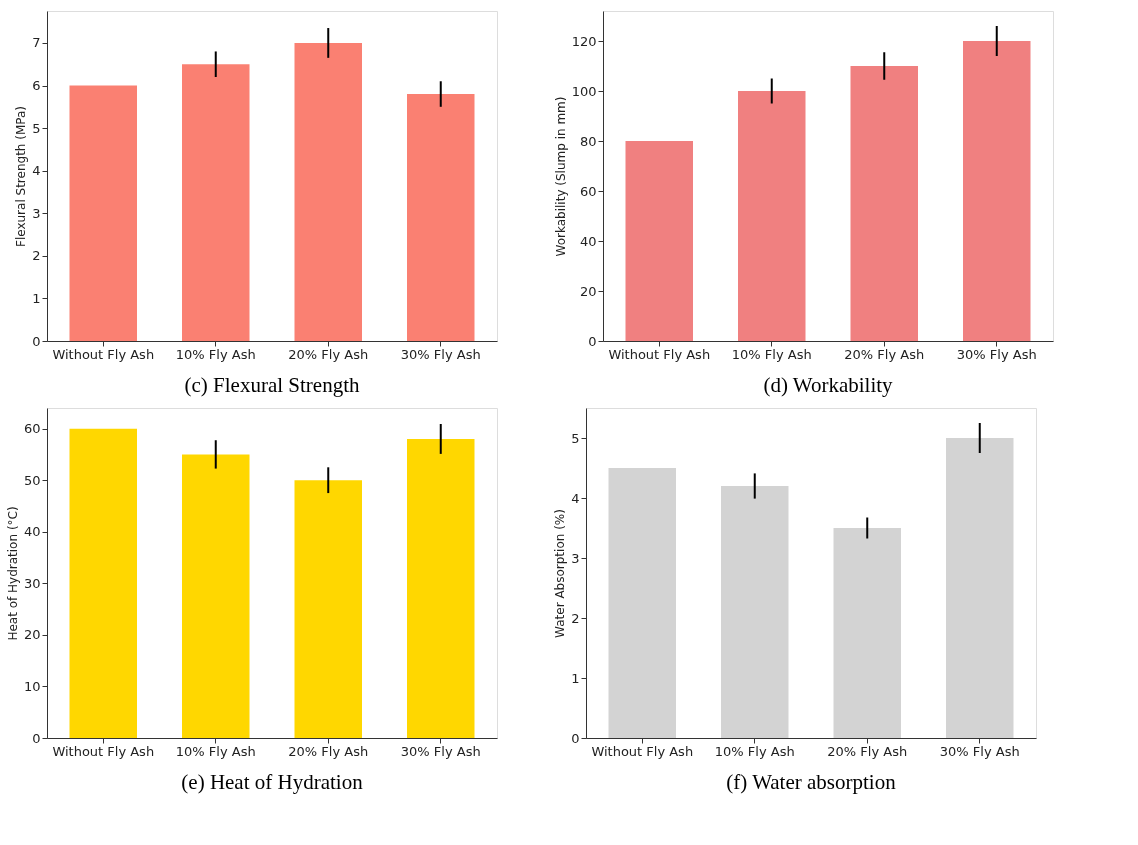 Image resolution: width=1138 pixels, height=845 pixels. What do you see at coordinates (560, 176) in the screenshot?
I see `y-axis-title: Workability (Slump in mm)` at bounding box center [560, 176].